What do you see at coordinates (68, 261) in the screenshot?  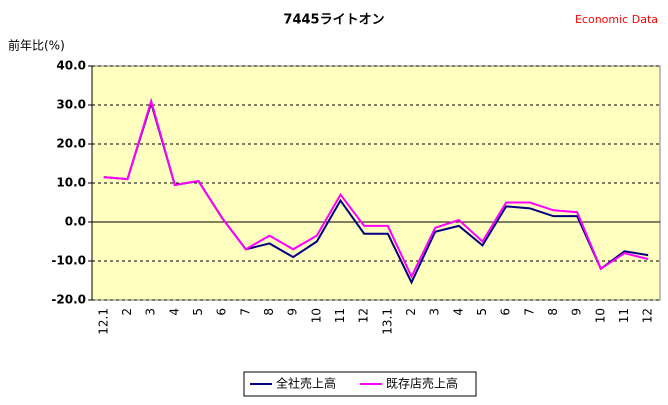 I see `y-tick-label: -10.0` at bounding box center [68, 261].